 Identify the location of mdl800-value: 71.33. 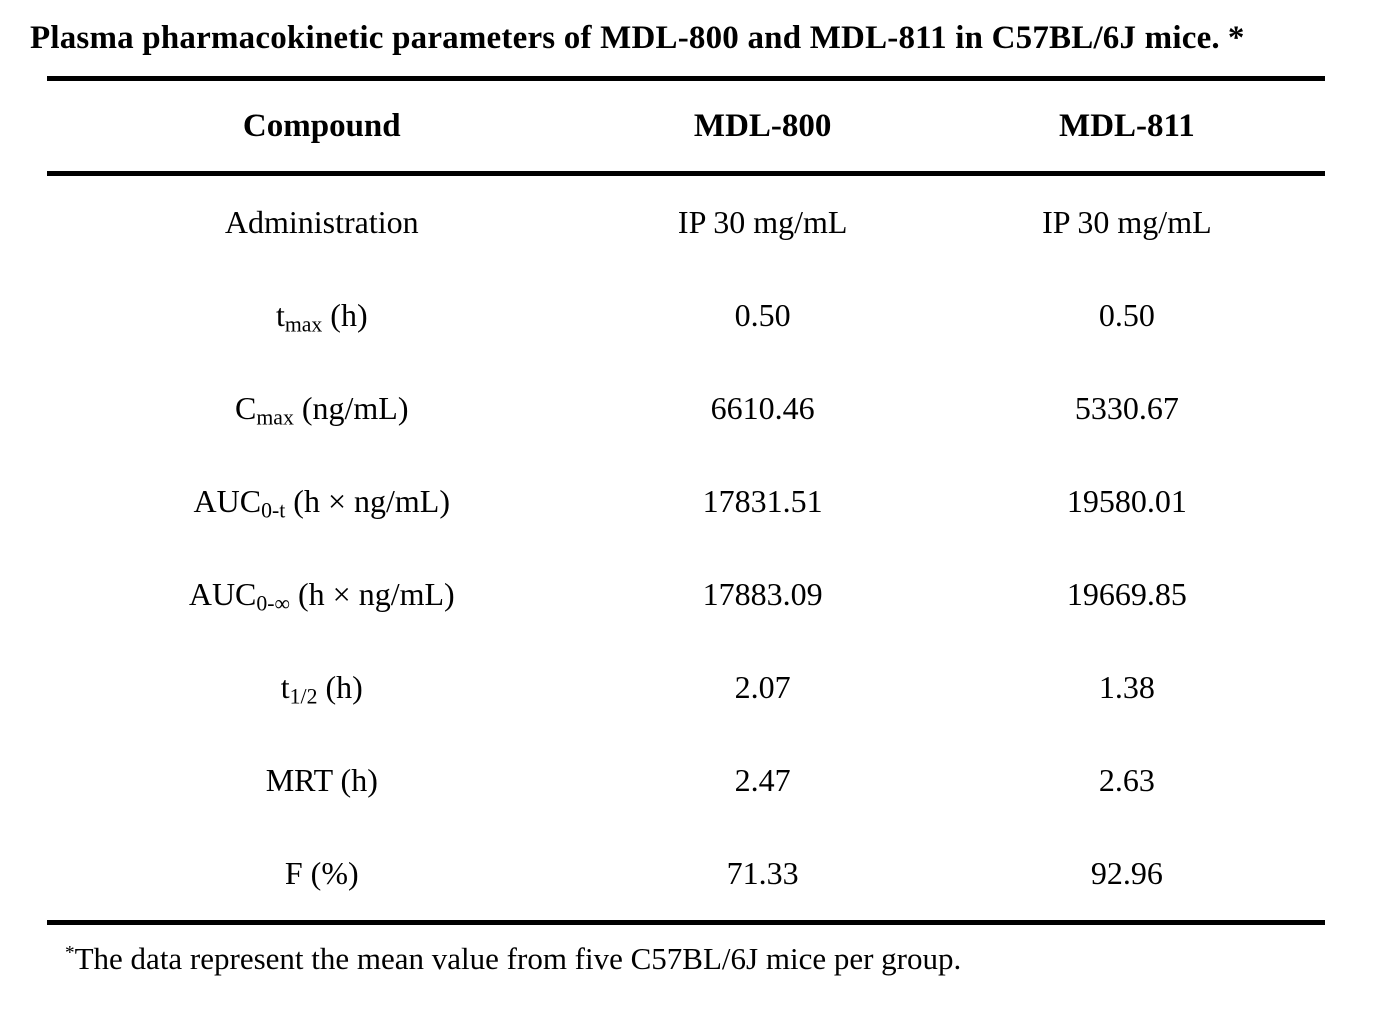
(762, 873).